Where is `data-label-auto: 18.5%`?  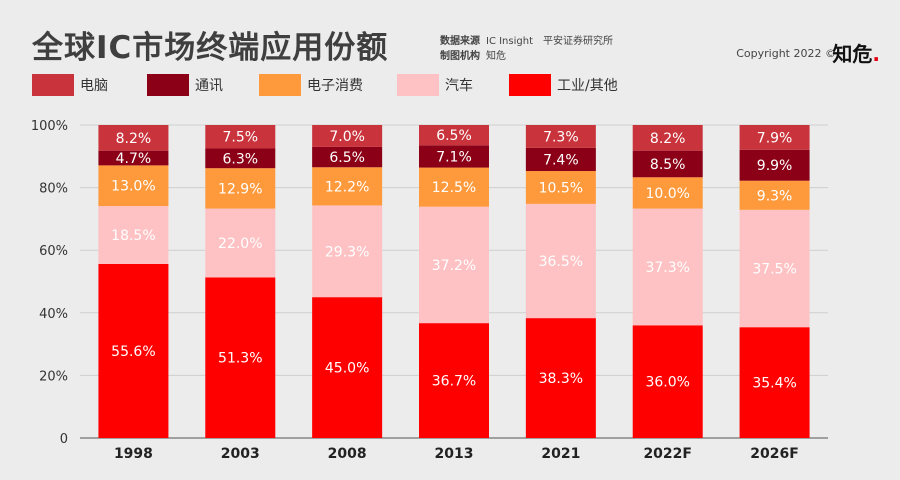 data-label-auto: 18.5% is located at coordinates (133, 236).